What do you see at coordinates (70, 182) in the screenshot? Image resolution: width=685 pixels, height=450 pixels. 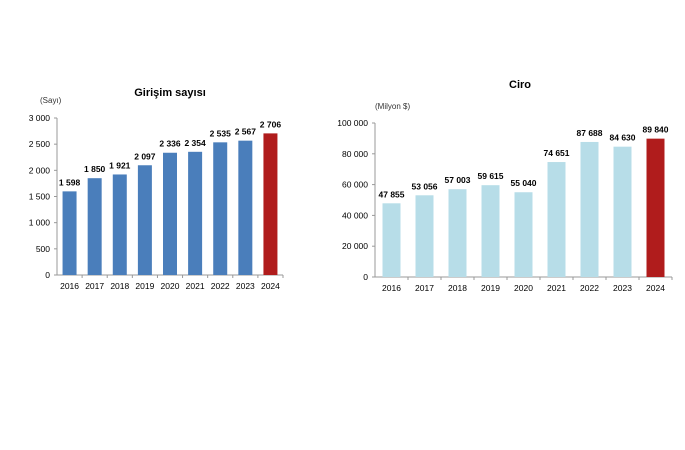 I see `data-label: 1 598` at bounding box center [70, 182].